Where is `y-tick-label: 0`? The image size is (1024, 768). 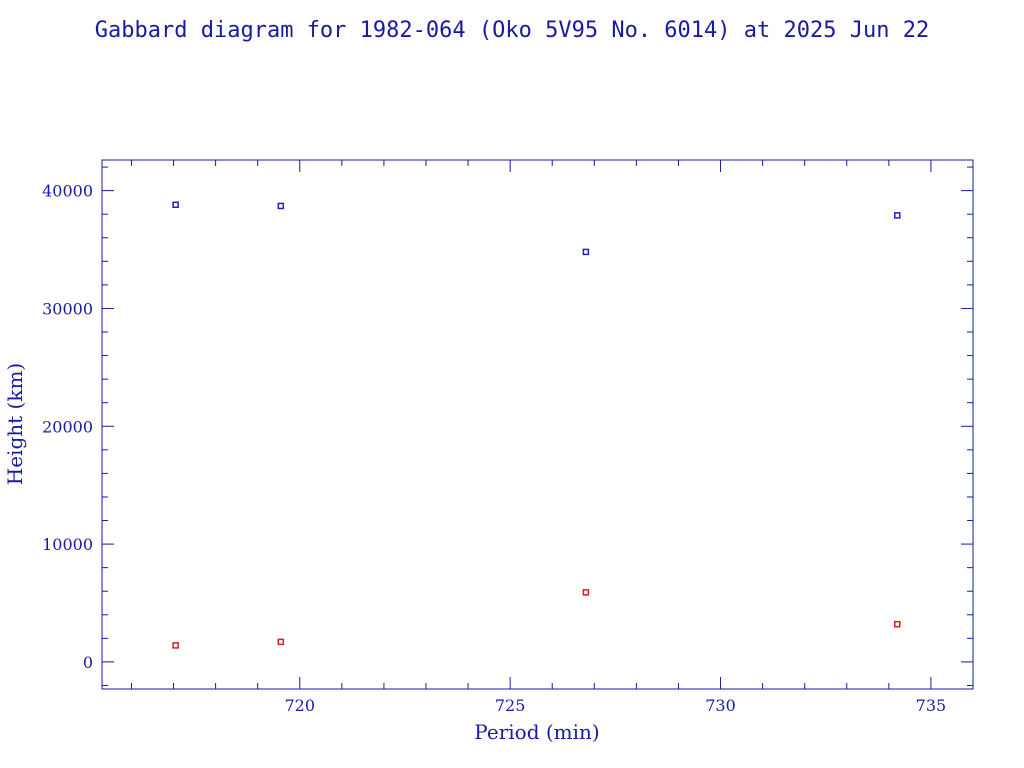
y-tick-label: 0 is located at coordinates (88, 662).